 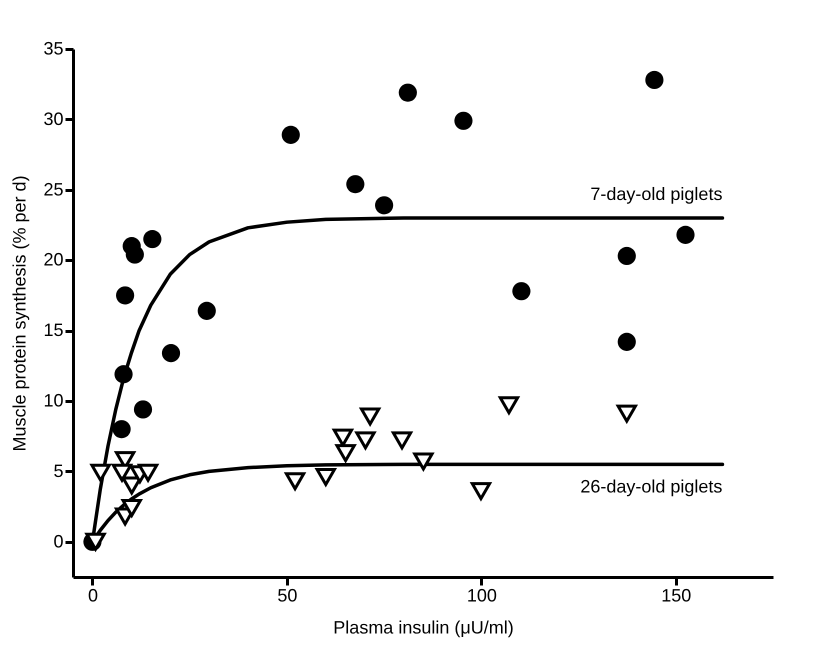 I want to click on x-tick-label: 150, so click(x=676, y=596).